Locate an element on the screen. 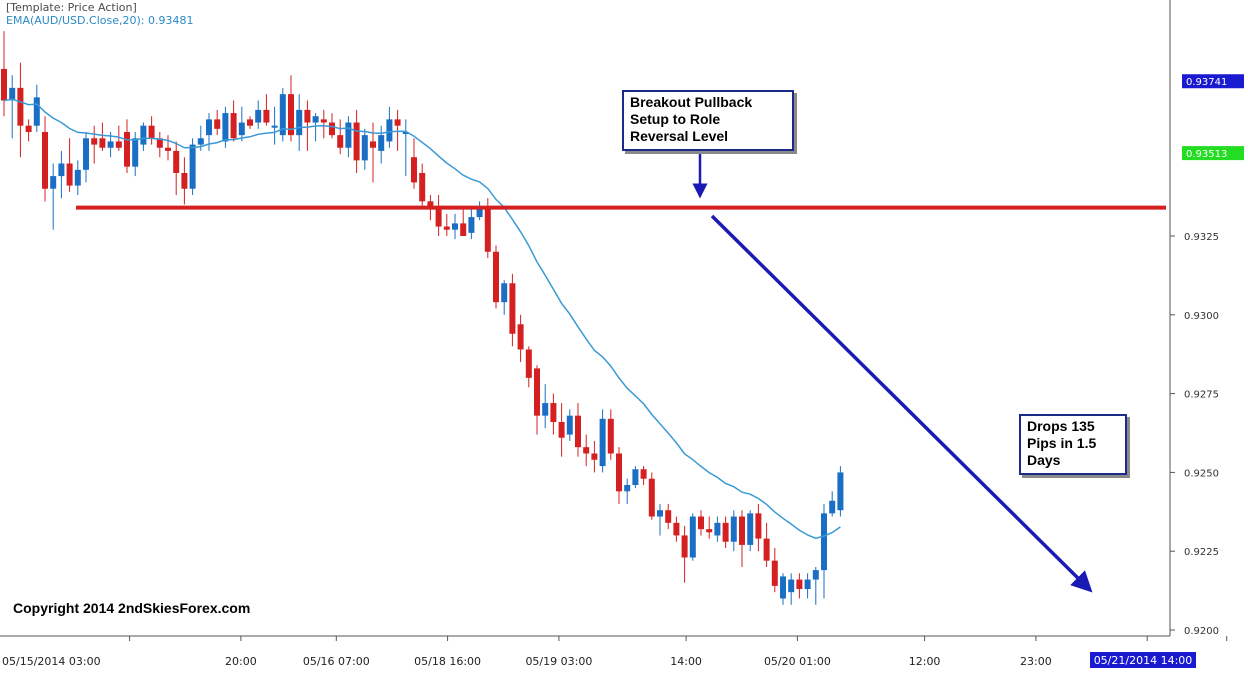  time-tick-label: 05/19 03:00 is located at coordinates (558, 661).